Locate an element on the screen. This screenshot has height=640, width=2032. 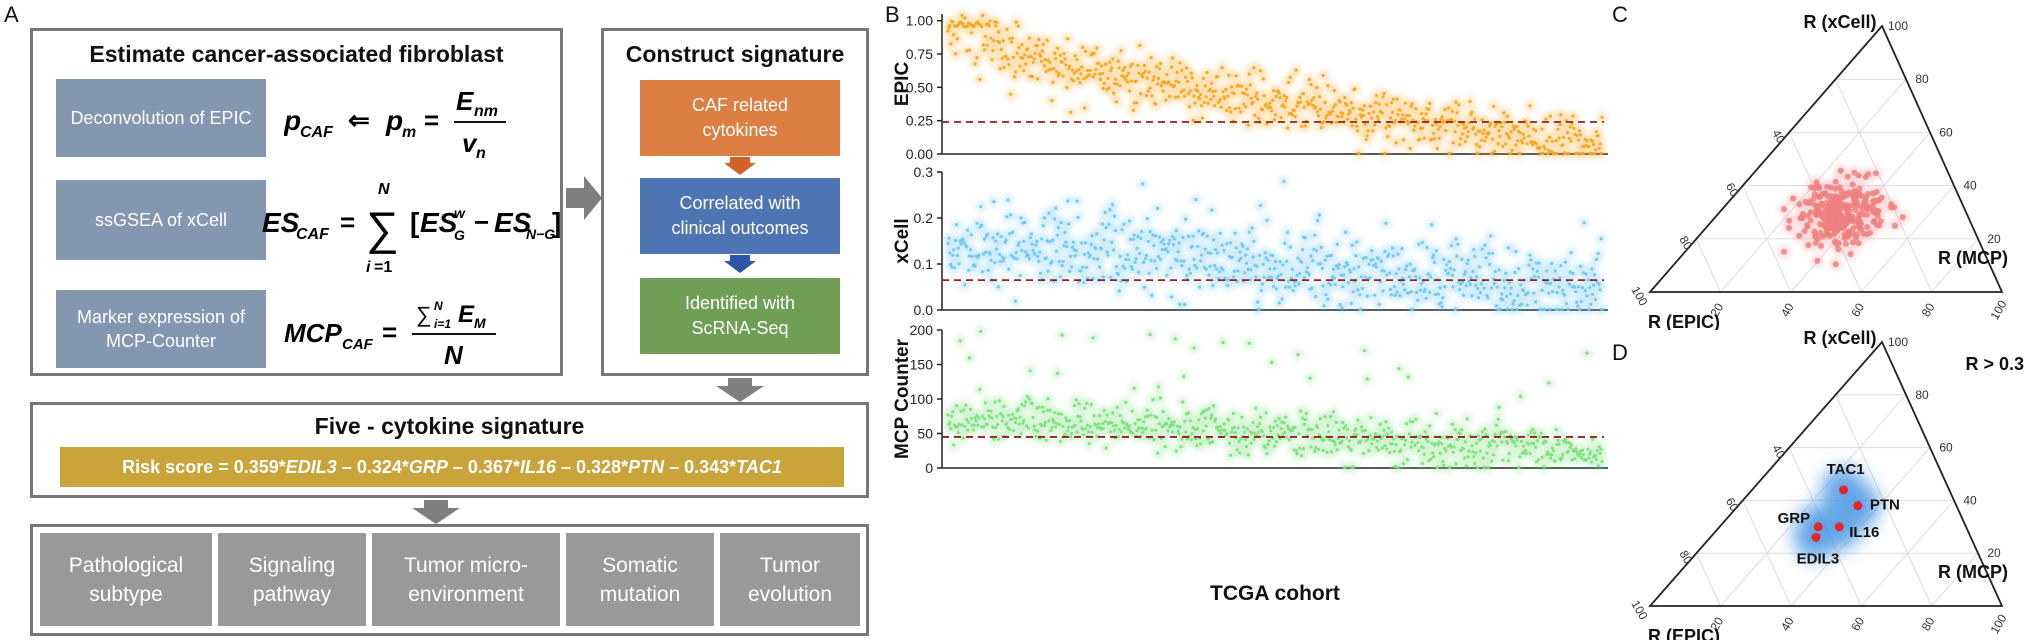
arrow-down-blue is located at coordinates (740, 264).